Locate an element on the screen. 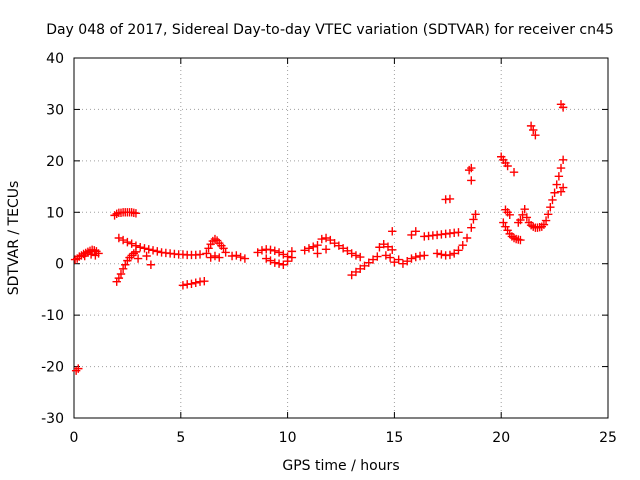 The height and width of the screenshot is (480, 640). y-tick-label: 30 is located at coordinates (55, 110).